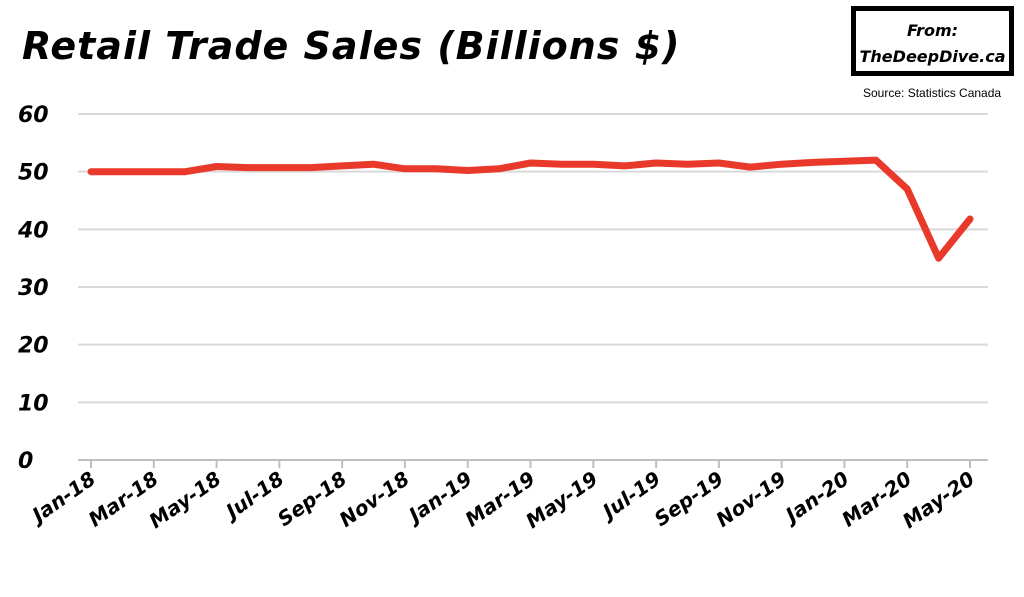 The height and width of the screenshot is (597, 1024). I want to click on y-tick-label: 30, so click(33, 288).